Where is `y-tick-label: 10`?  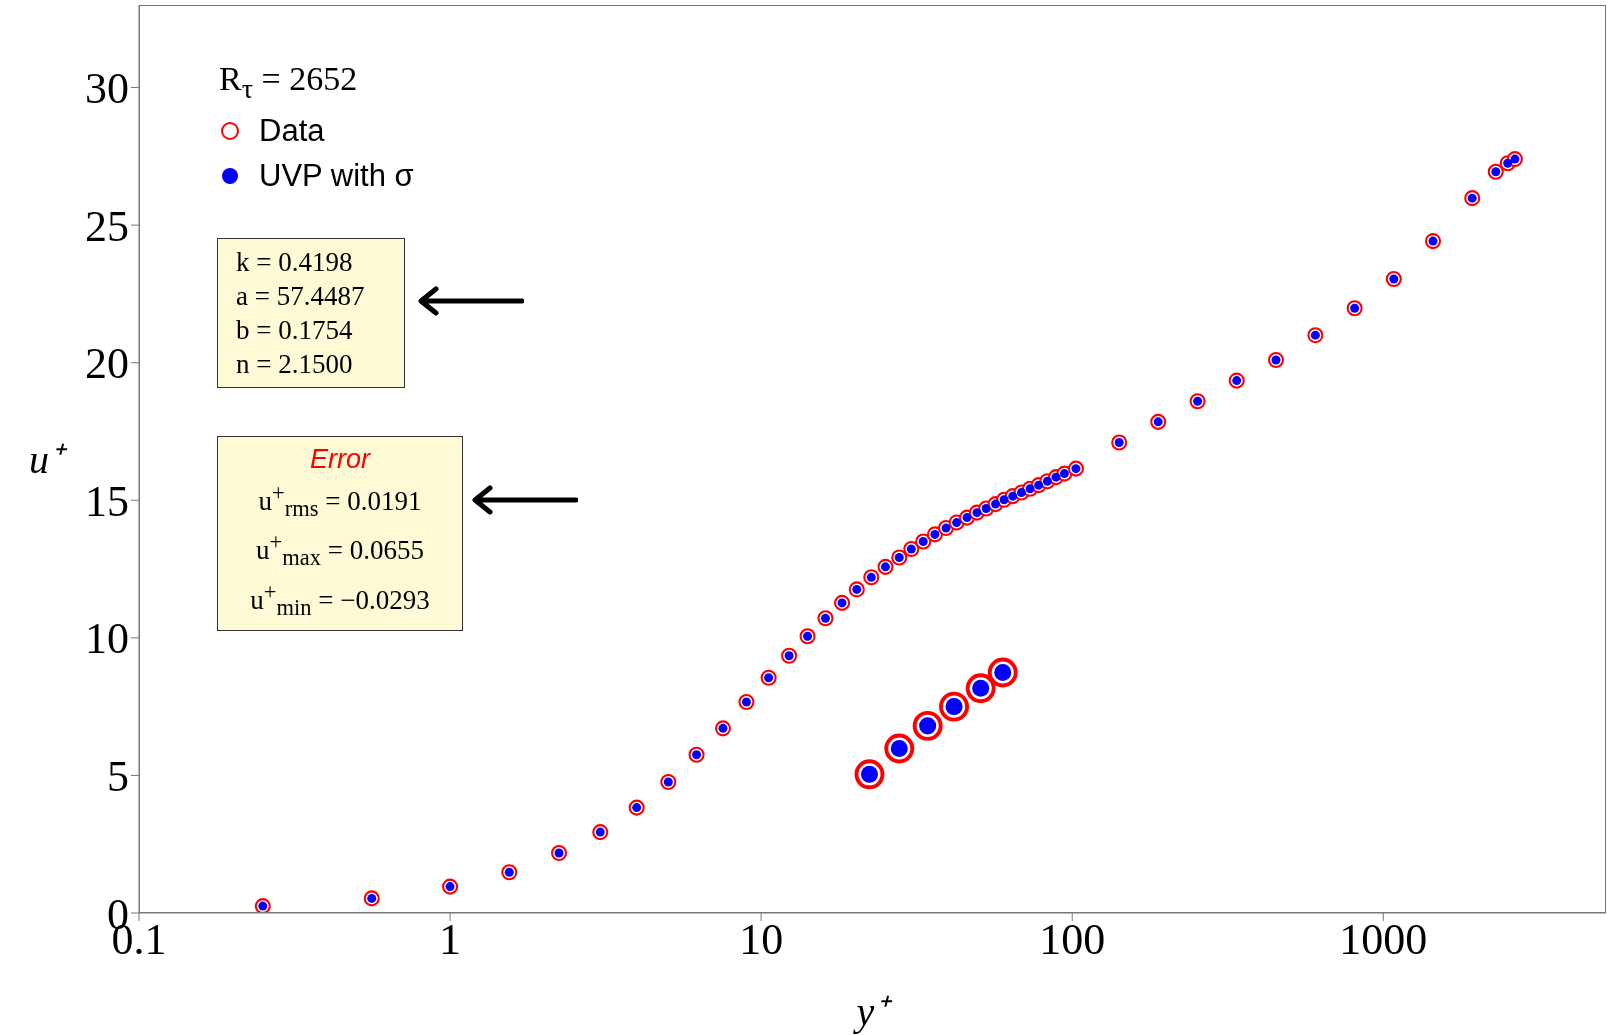 y-tick-label: 10 is located at coordinates (107, 639).